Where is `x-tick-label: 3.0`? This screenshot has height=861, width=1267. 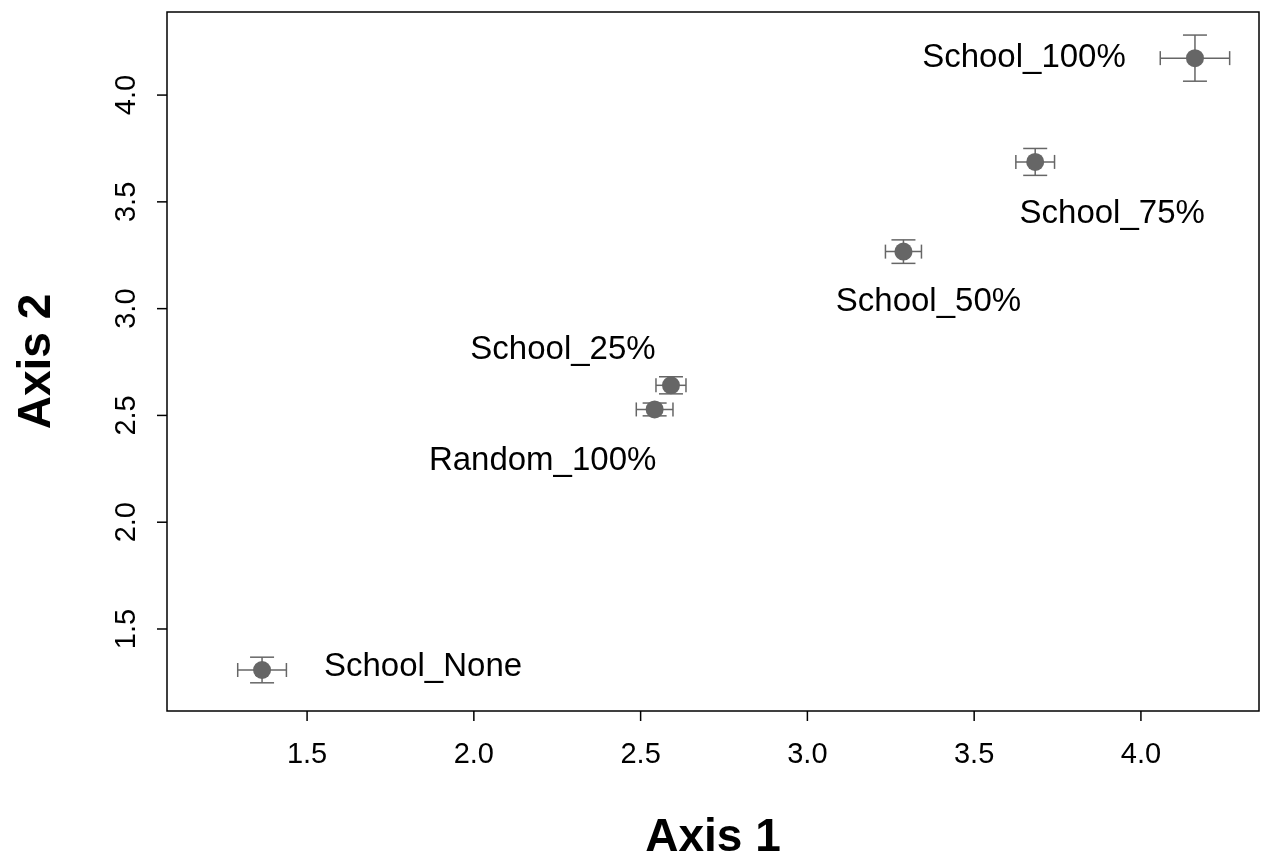 x-tick-label: 3.0 is located at coordinates (807, 753).